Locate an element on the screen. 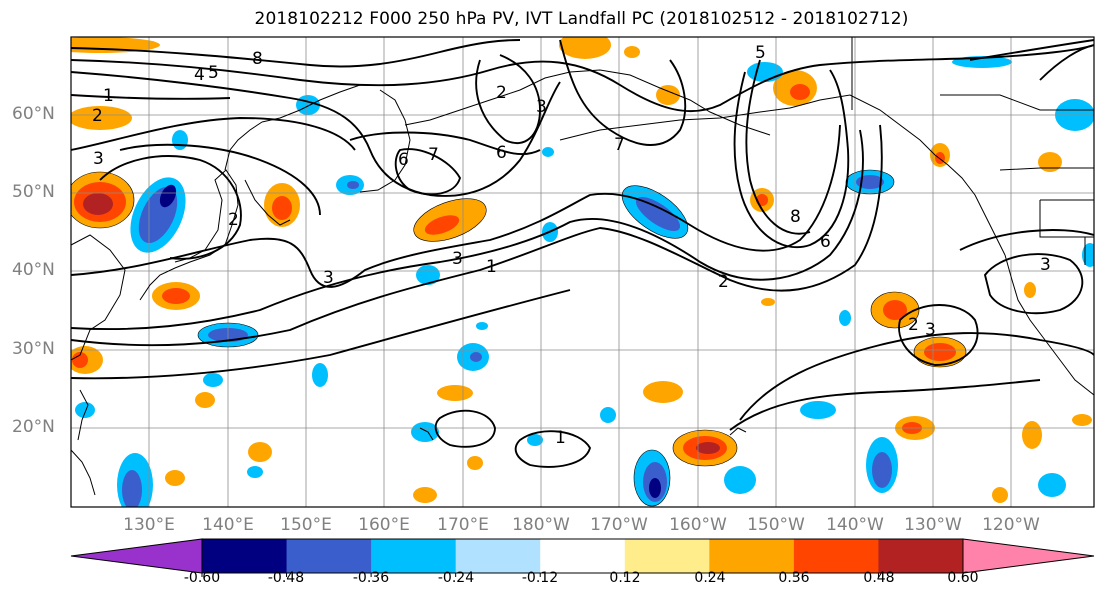 This screenshot has height=601, width=1105. contour-label: 4 is located at coordinates (199, 75).